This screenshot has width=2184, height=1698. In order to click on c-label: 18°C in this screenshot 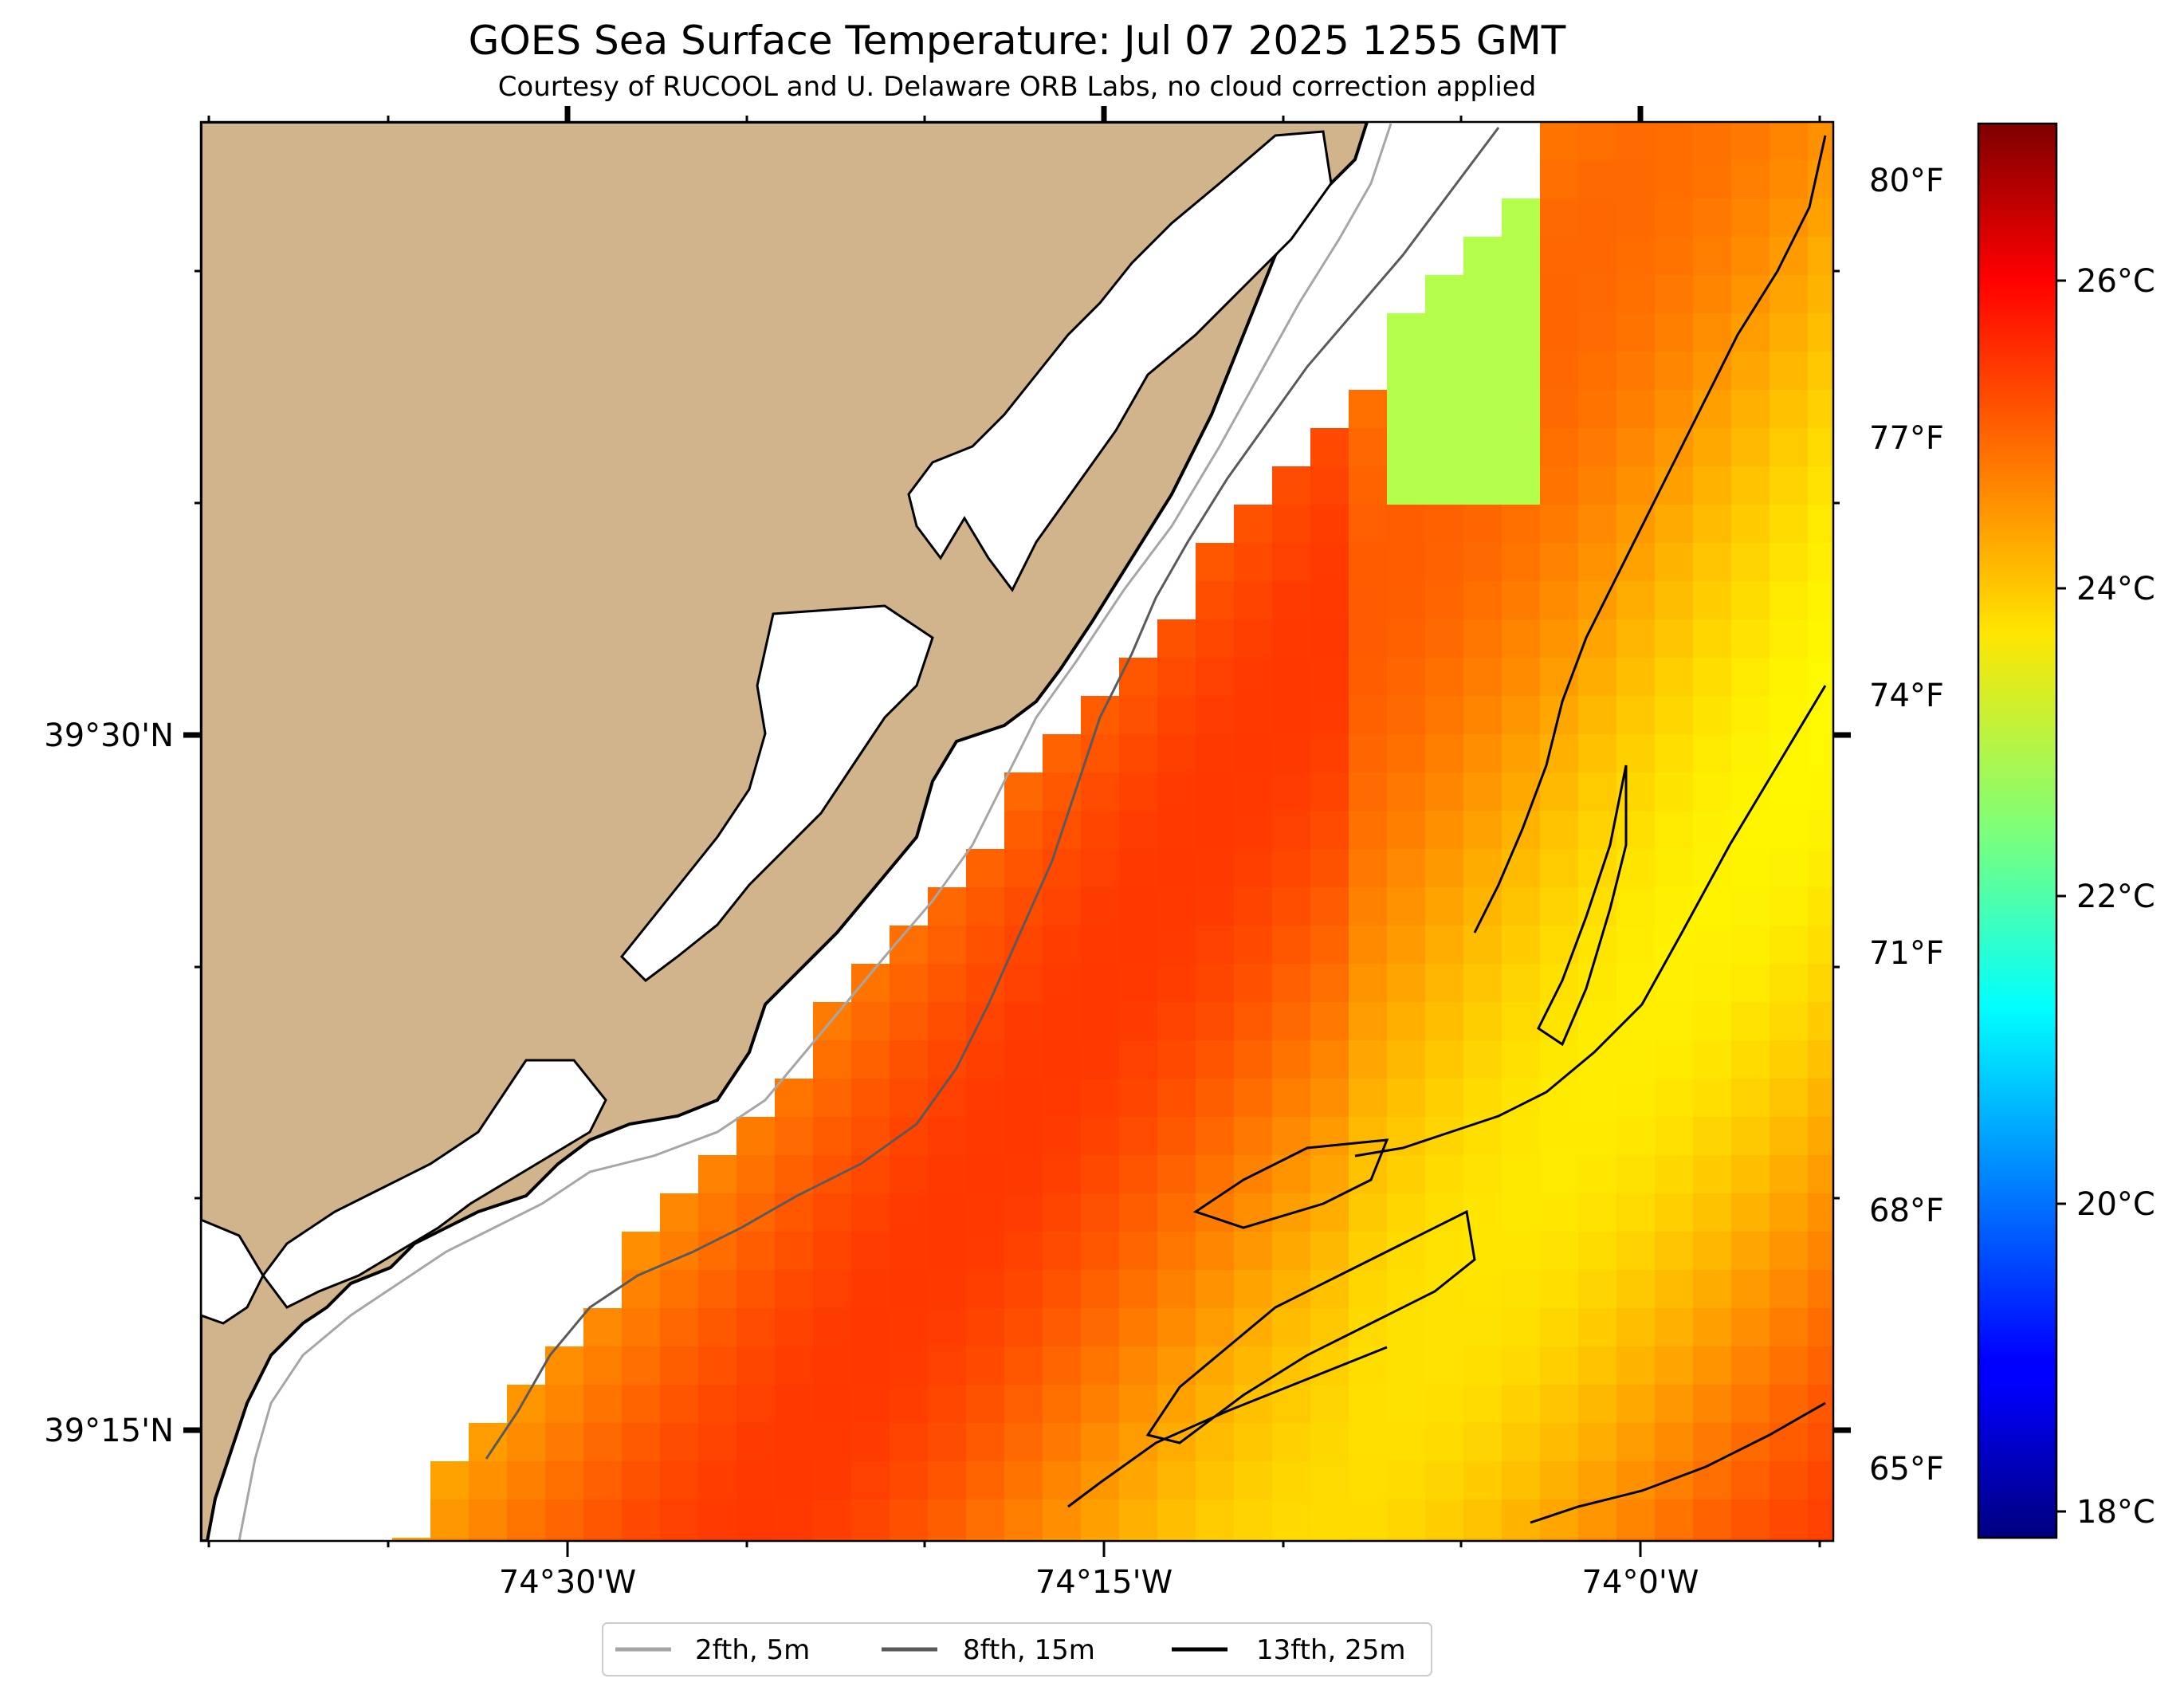, I will do `click(2115, 1513)`.